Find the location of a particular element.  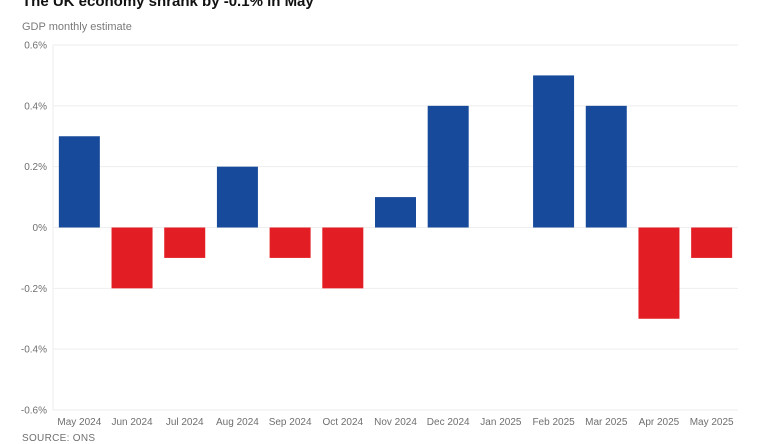

x-tick-label: Mar 2025 is located at coordinates (606, 422).